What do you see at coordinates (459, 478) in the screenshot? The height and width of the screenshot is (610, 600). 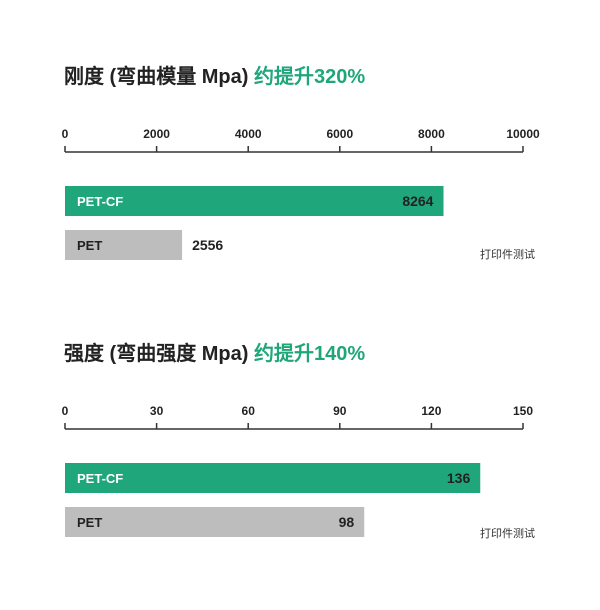 I see `strength-value-label: 136` at bounding box center [459, 478].